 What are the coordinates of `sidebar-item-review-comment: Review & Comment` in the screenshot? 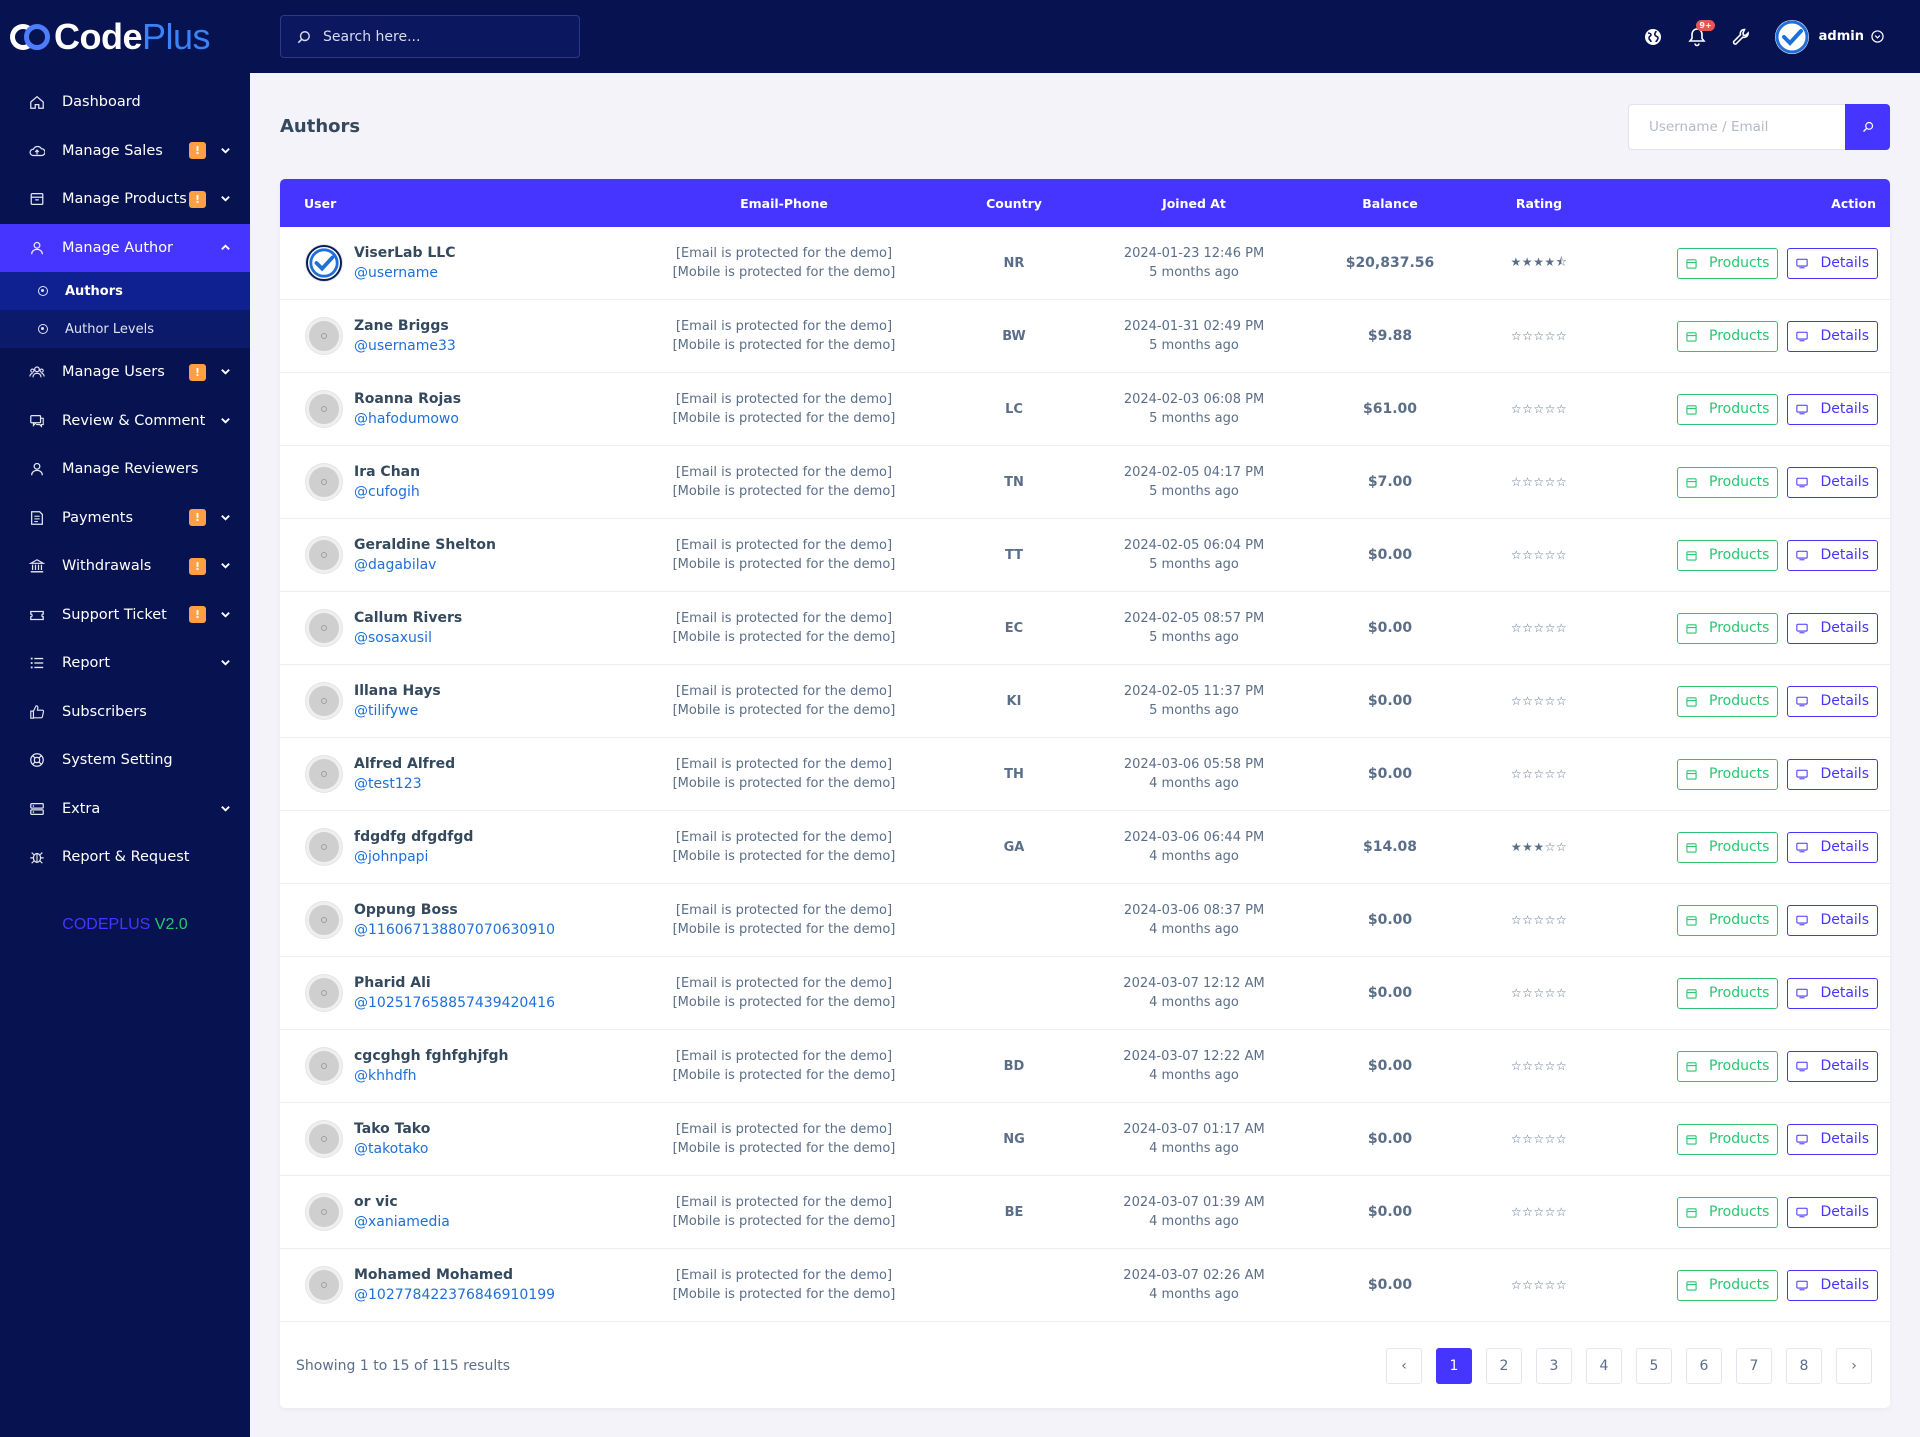 It's located at (125, 421).